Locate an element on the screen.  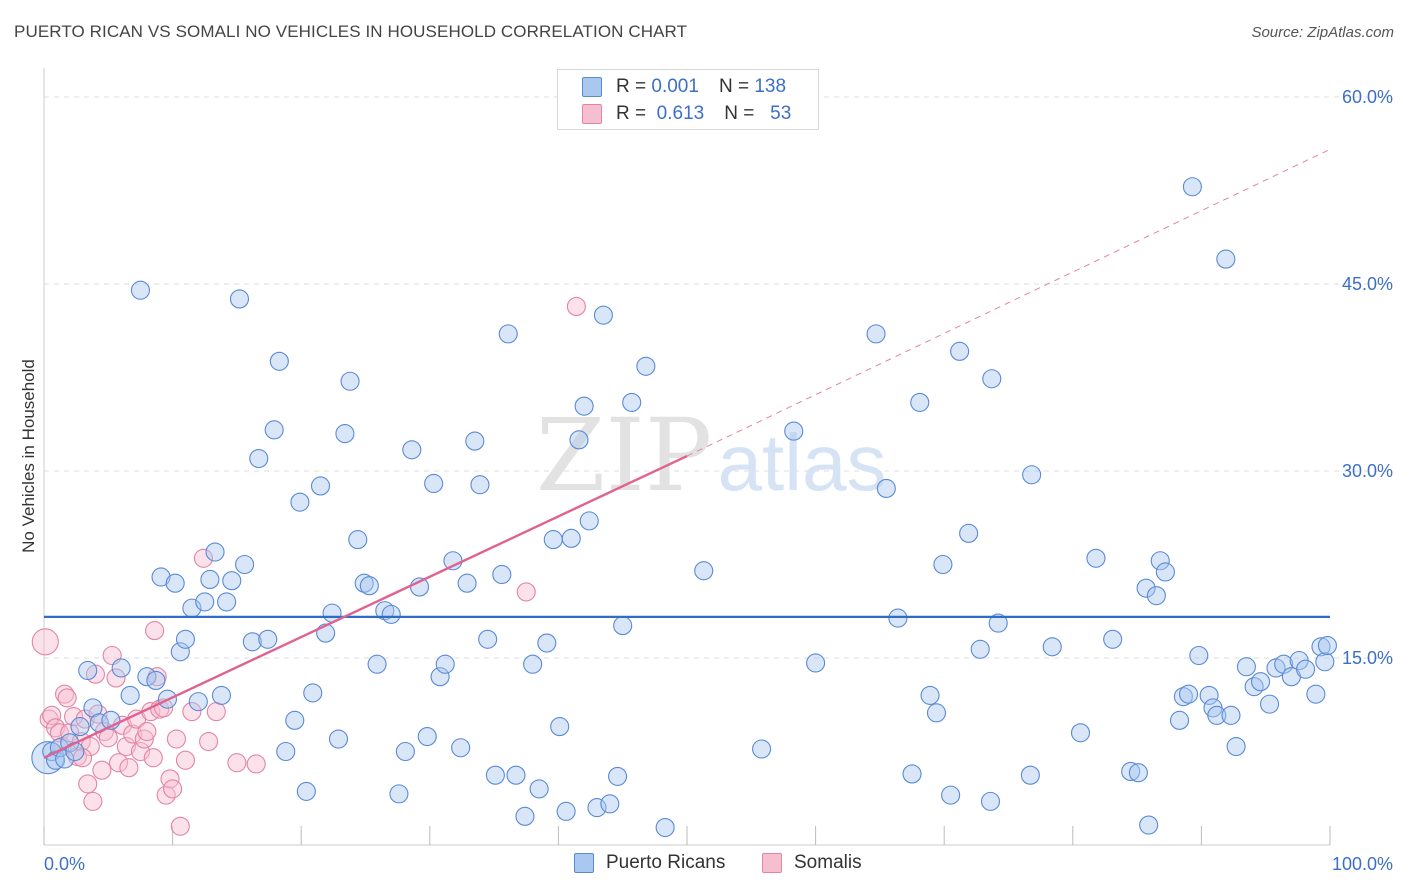
legend-swatch-pink is located at coordinates (772, 863).